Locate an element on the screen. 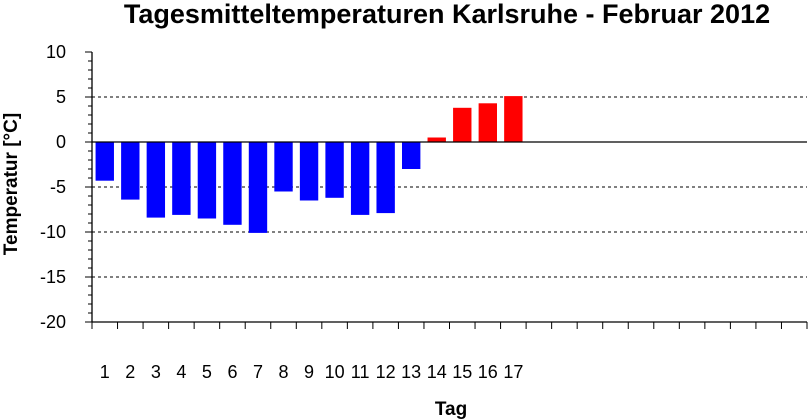  x-tick-labels: 1 2 3 4 5 6 7 8 9 10 11 12 13 14 15 16 17 is located at coordinates (312, 372).